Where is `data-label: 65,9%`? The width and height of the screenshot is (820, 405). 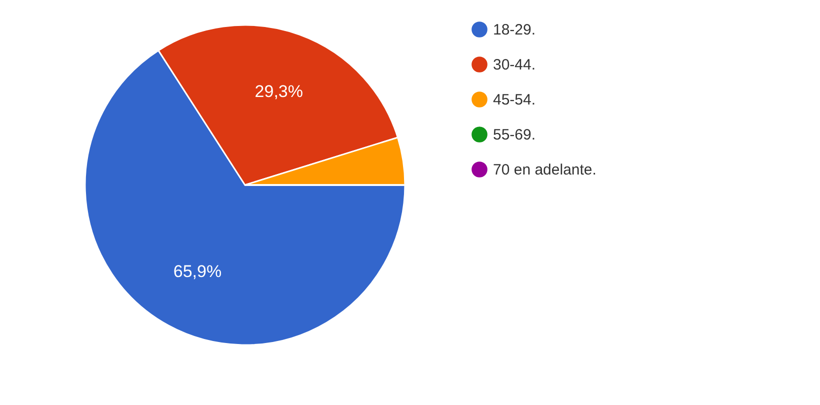 data-label: 65,9% is located at coordinates (197, 272).